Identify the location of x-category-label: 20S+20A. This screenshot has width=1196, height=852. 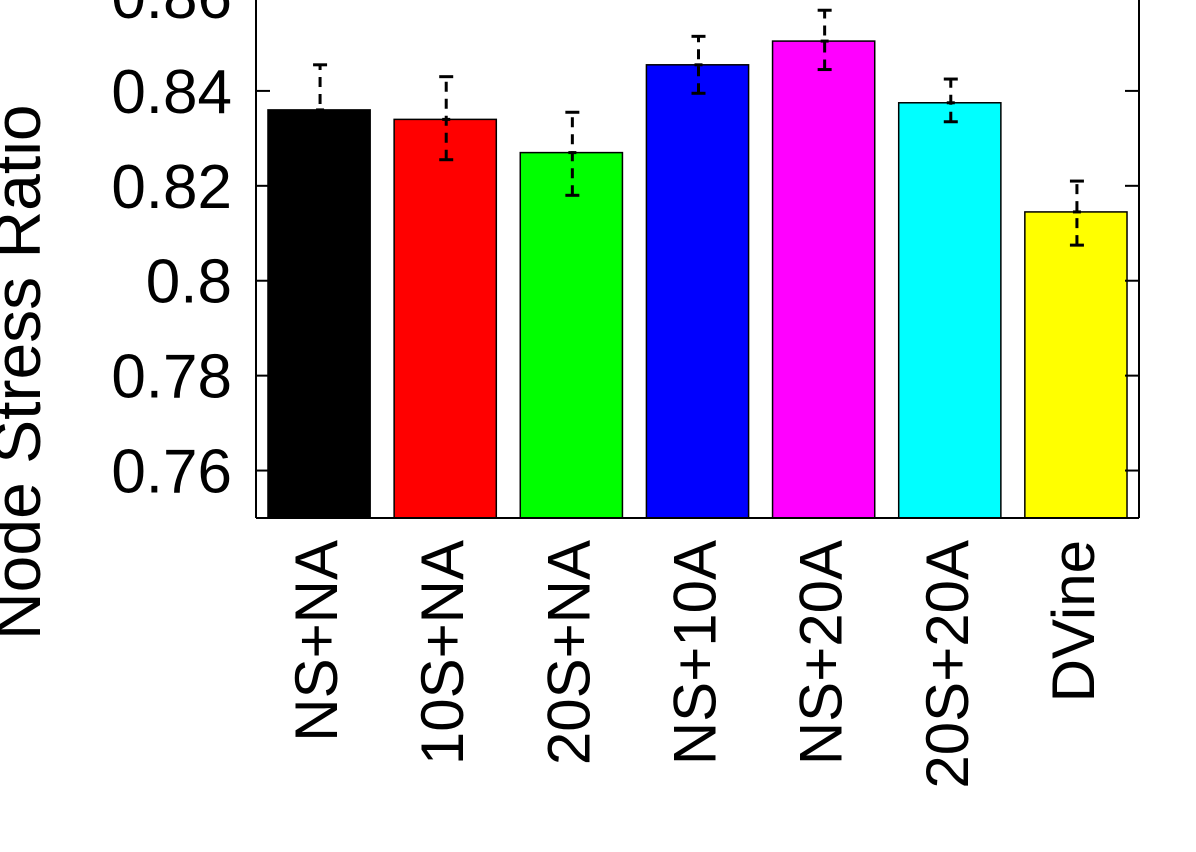
(947, 664).